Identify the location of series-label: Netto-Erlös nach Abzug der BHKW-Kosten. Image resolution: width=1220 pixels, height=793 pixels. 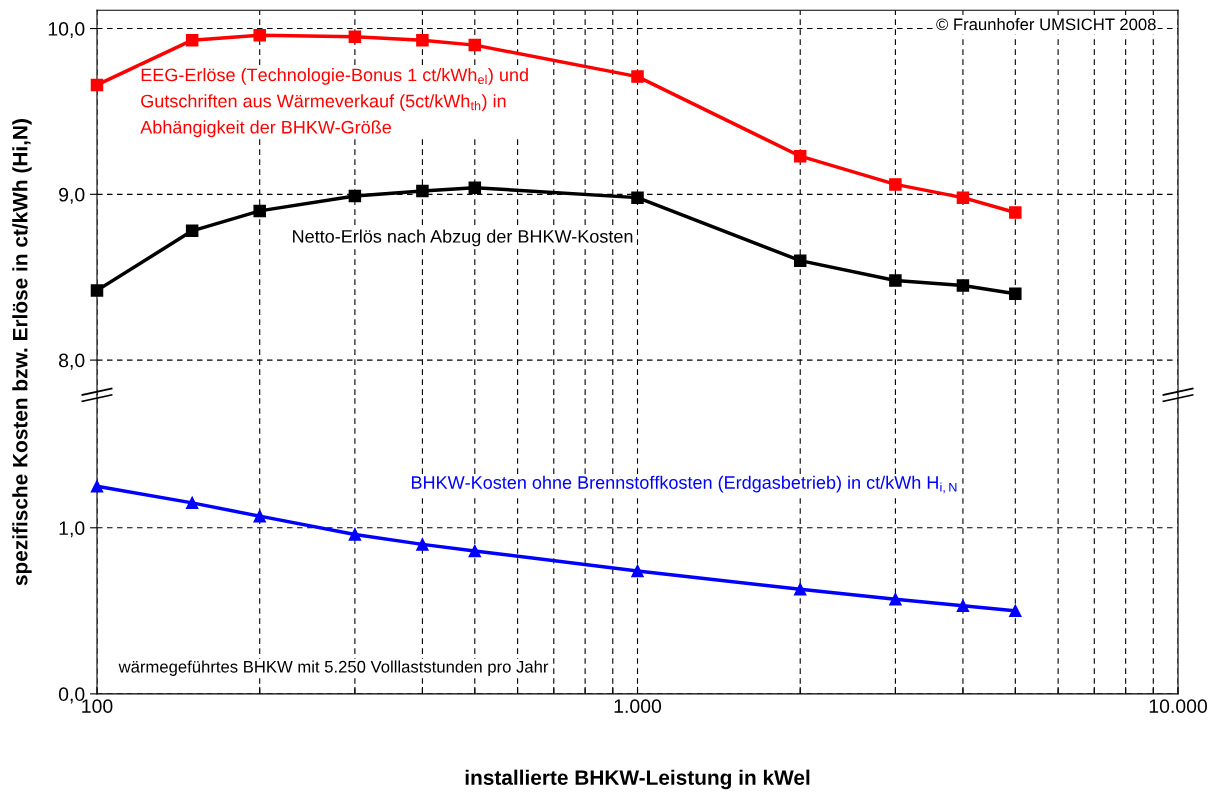
(463, 238).